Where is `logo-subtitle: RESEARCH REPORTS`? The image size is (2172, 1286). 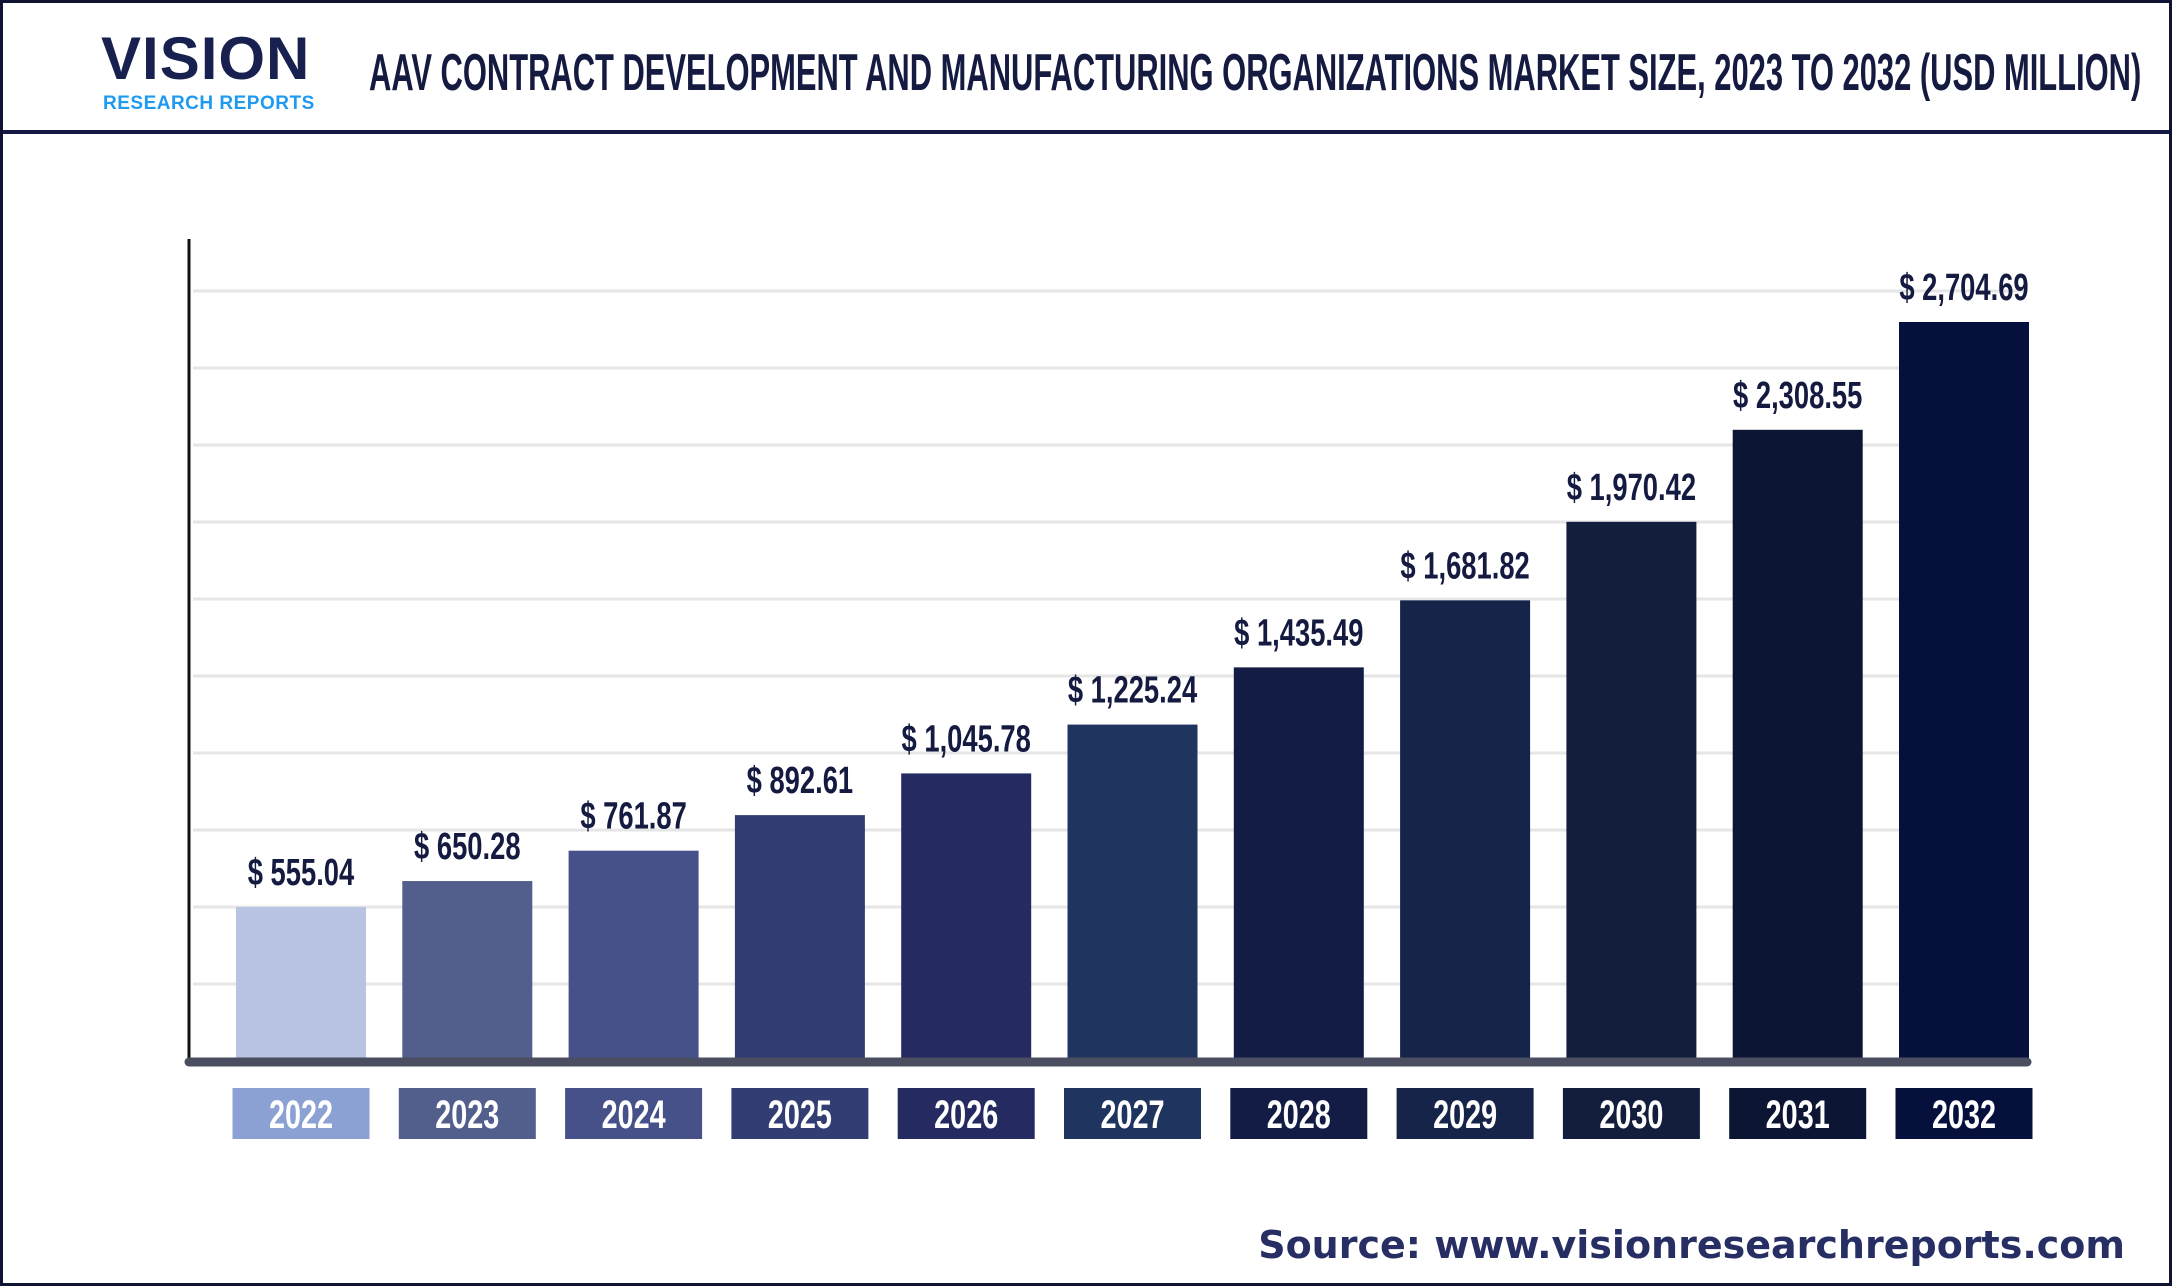 logo-subtitle: RESEARCH REPORTS is located at coordinates (209, 103).